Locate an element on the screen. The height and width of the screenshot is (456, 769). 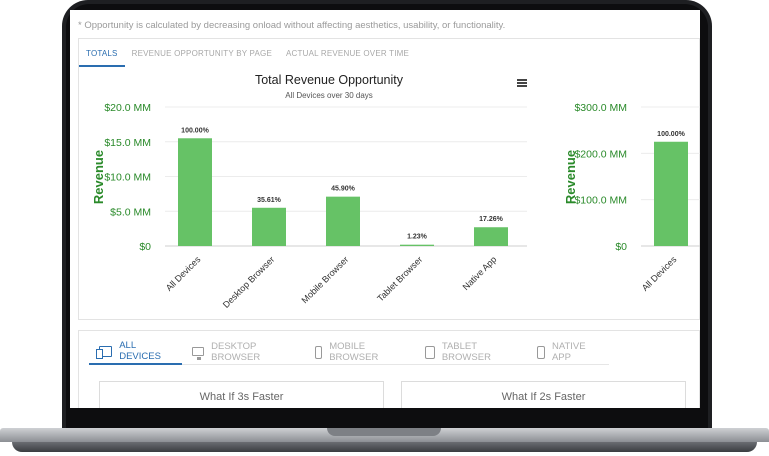
bar-data-label: 45.90% is located at coordinates (343, 189).